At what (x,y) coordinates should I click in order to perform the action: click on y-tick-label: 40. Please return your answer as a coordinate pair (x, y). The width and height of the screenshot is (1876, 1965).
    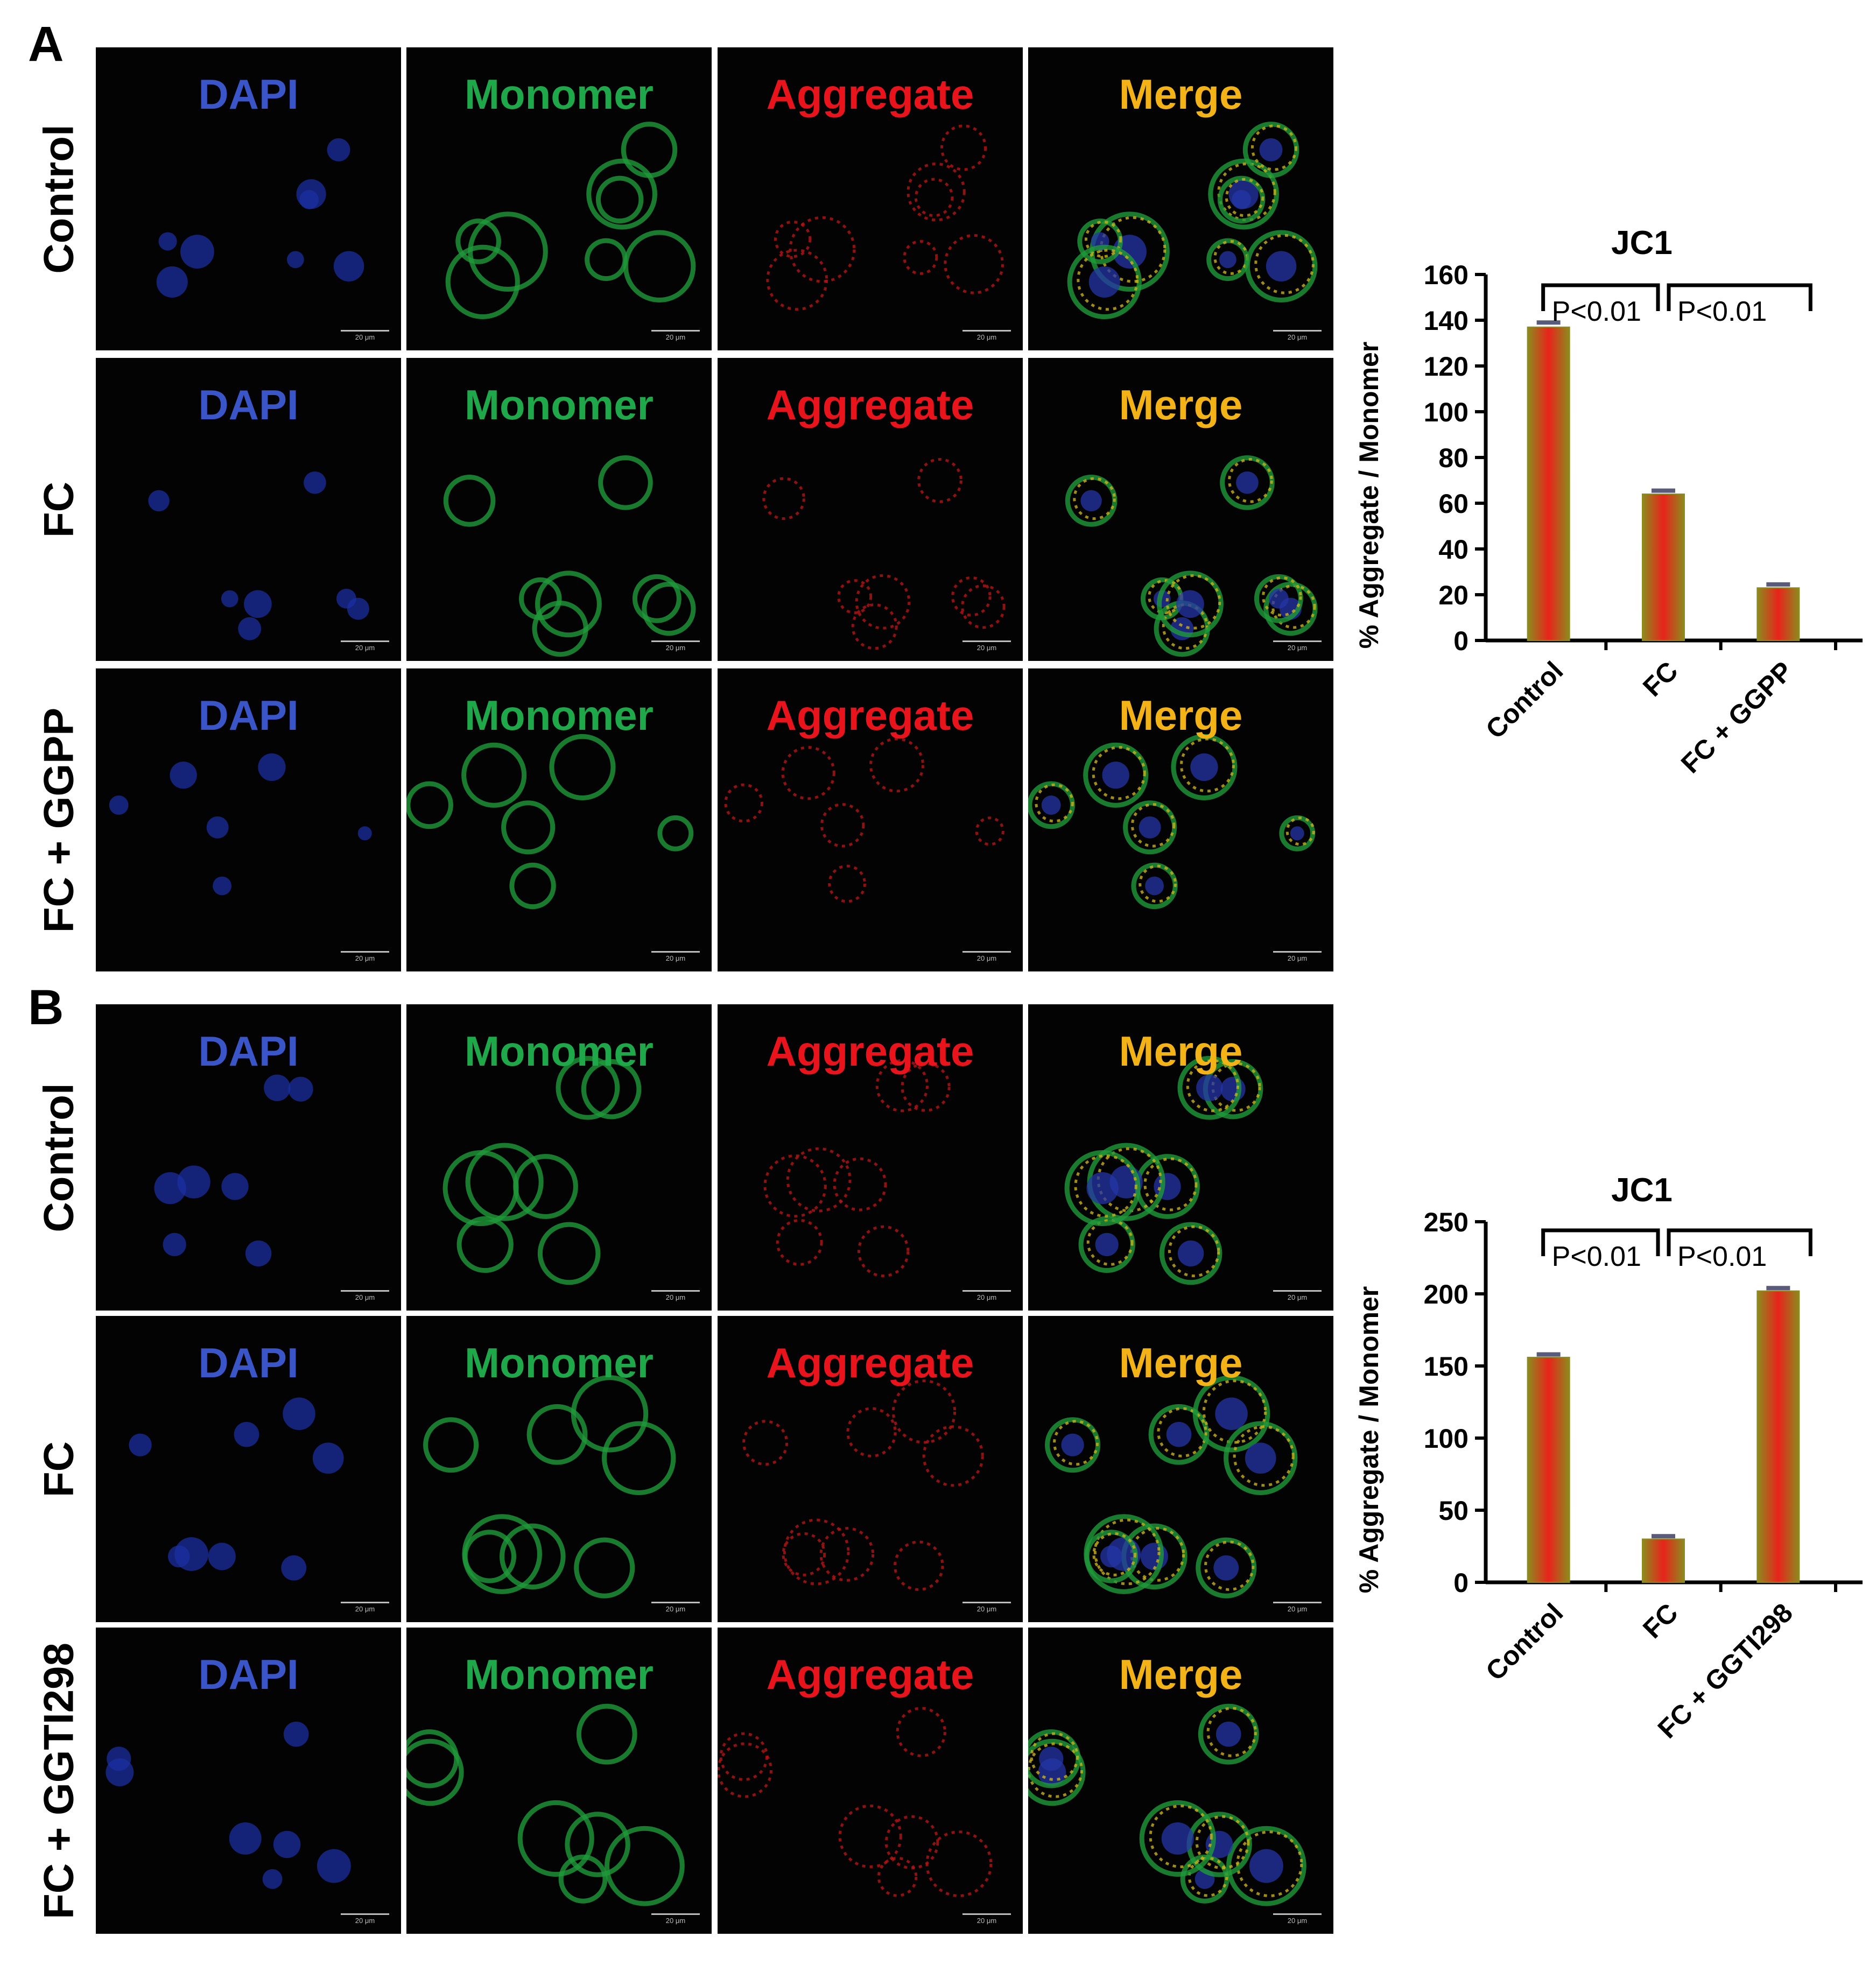
    Looking at the image, I should click on (1454, 549).